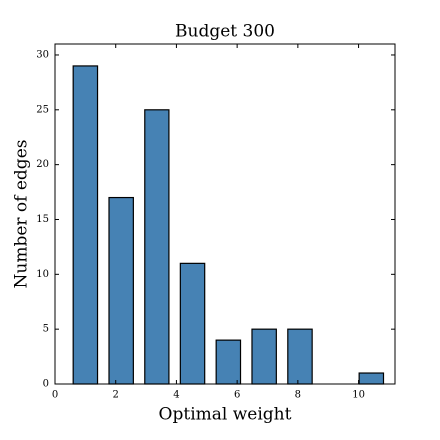 Image resolution: width=440 pixels, height=440 pixels. Describe the element at coordinates (42, 219) in the screenshot. I see `y-tick-label: 15` at that location.